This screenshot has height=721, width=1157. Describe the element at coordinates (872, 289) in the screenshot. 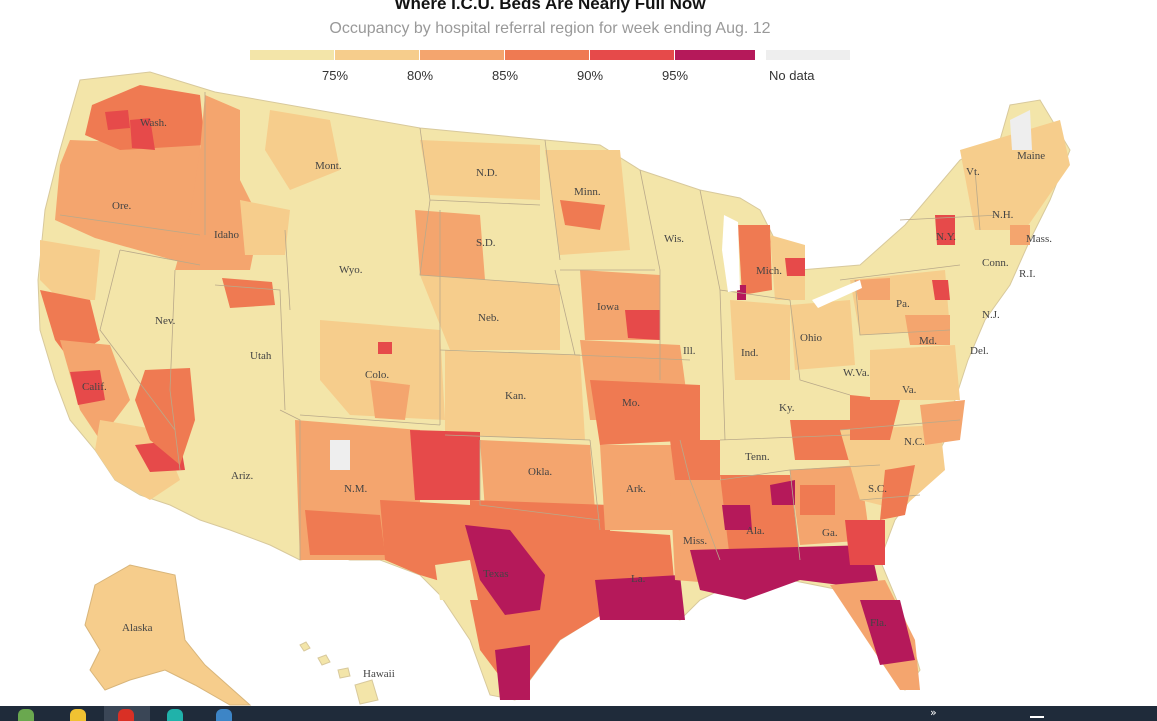

I see `region-pa-west` at that location.